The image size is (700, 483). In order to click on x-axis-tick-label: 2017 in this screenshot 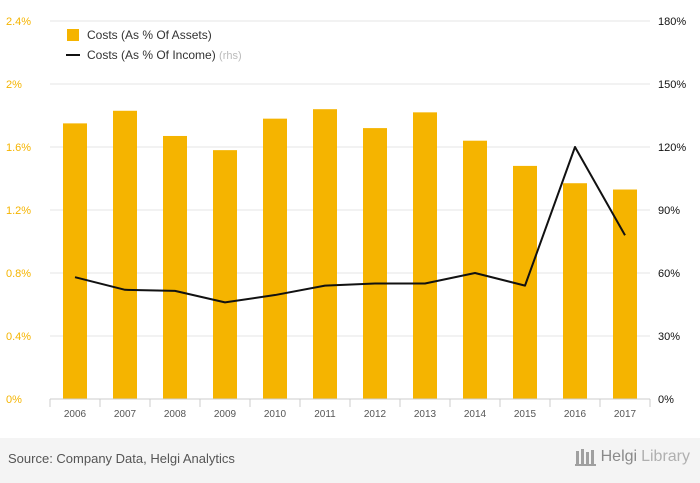, I will do `click(625, 414)`.